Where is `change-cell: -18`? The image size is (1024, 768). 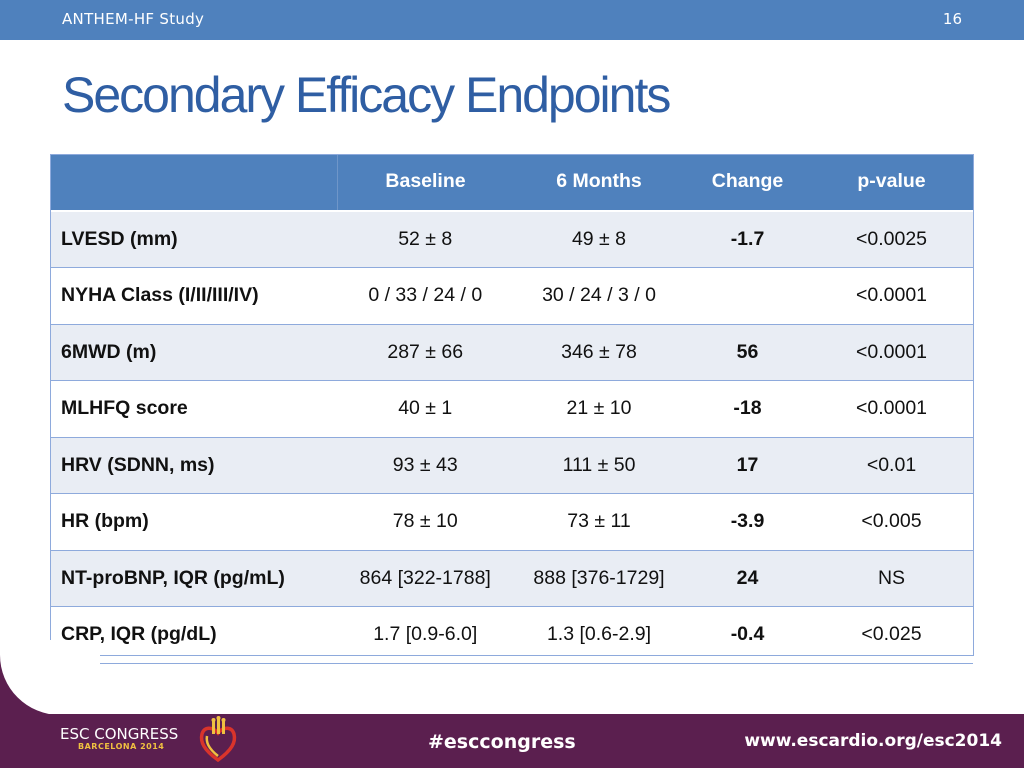 change-cell: -18 is located at coordinates (747, 409).